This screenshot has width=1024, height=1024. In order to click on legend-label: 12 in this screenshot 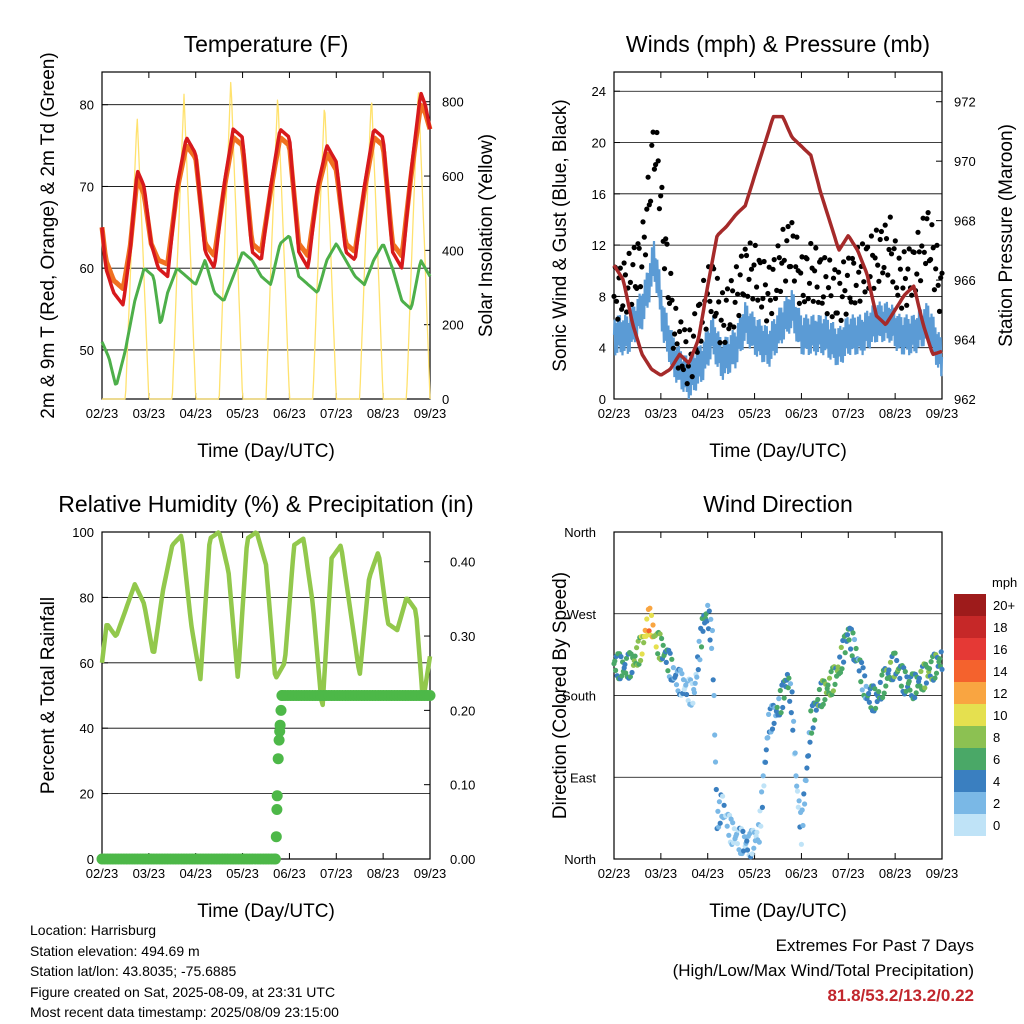, I will do `click(1000, 693)`.